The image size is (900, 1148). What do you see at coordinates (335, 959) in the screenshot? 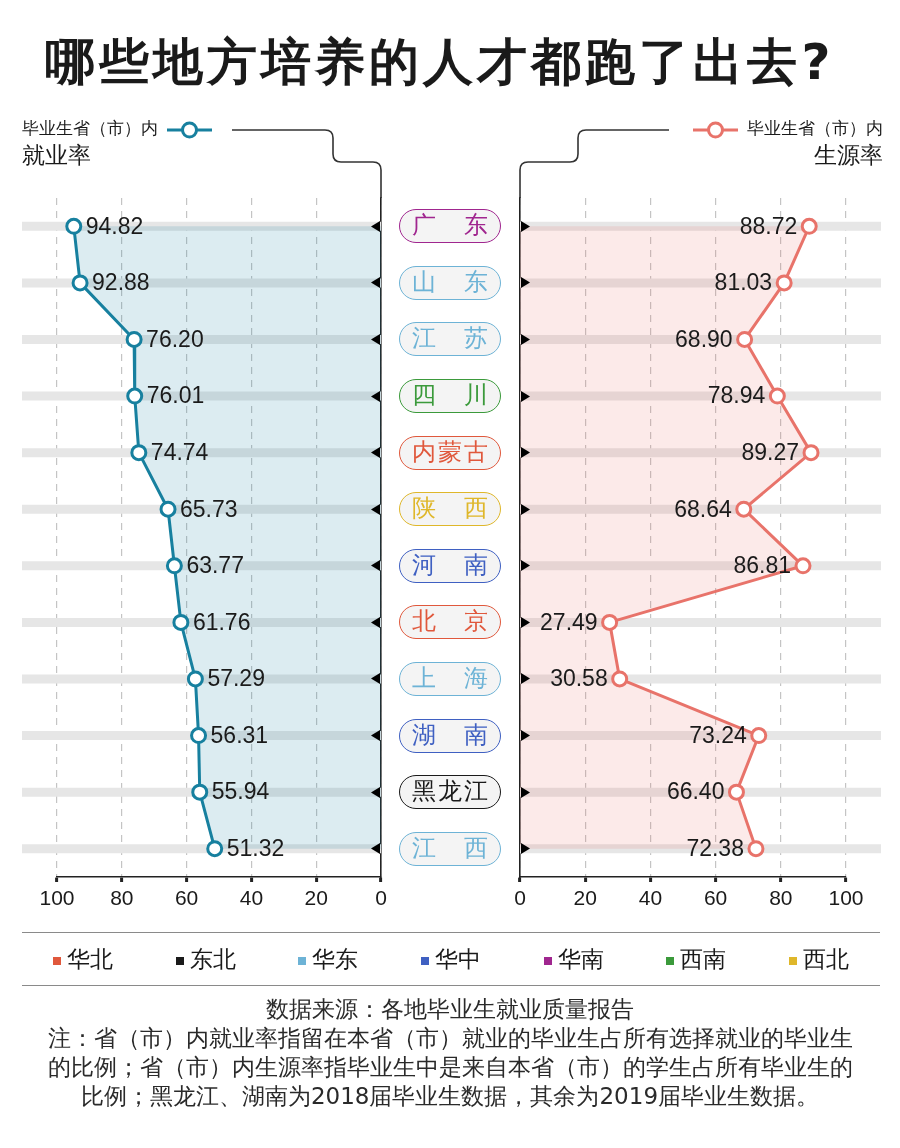
I see `category-label: 华东` at bounding box center [335, 959].